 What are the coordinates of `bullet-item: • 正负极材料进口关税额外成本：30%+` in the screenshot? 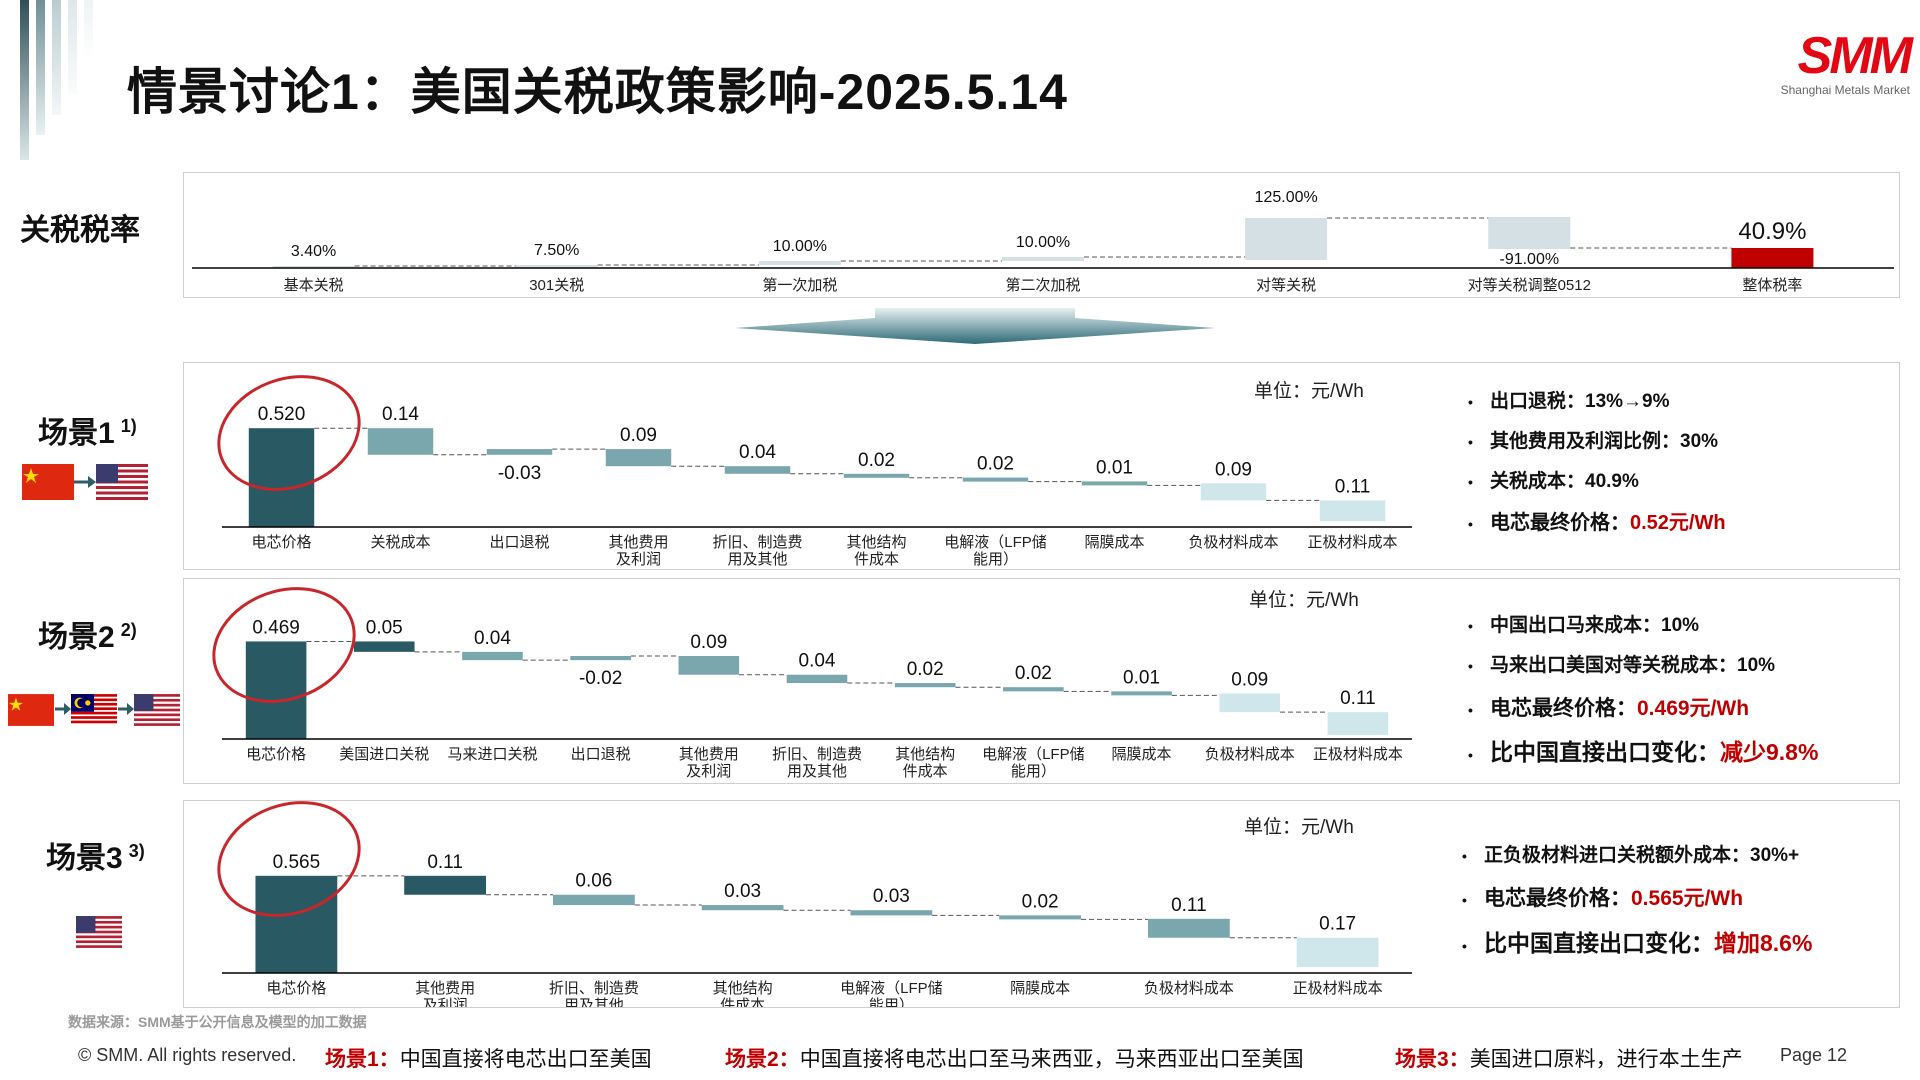 It's located at (1631, 855).